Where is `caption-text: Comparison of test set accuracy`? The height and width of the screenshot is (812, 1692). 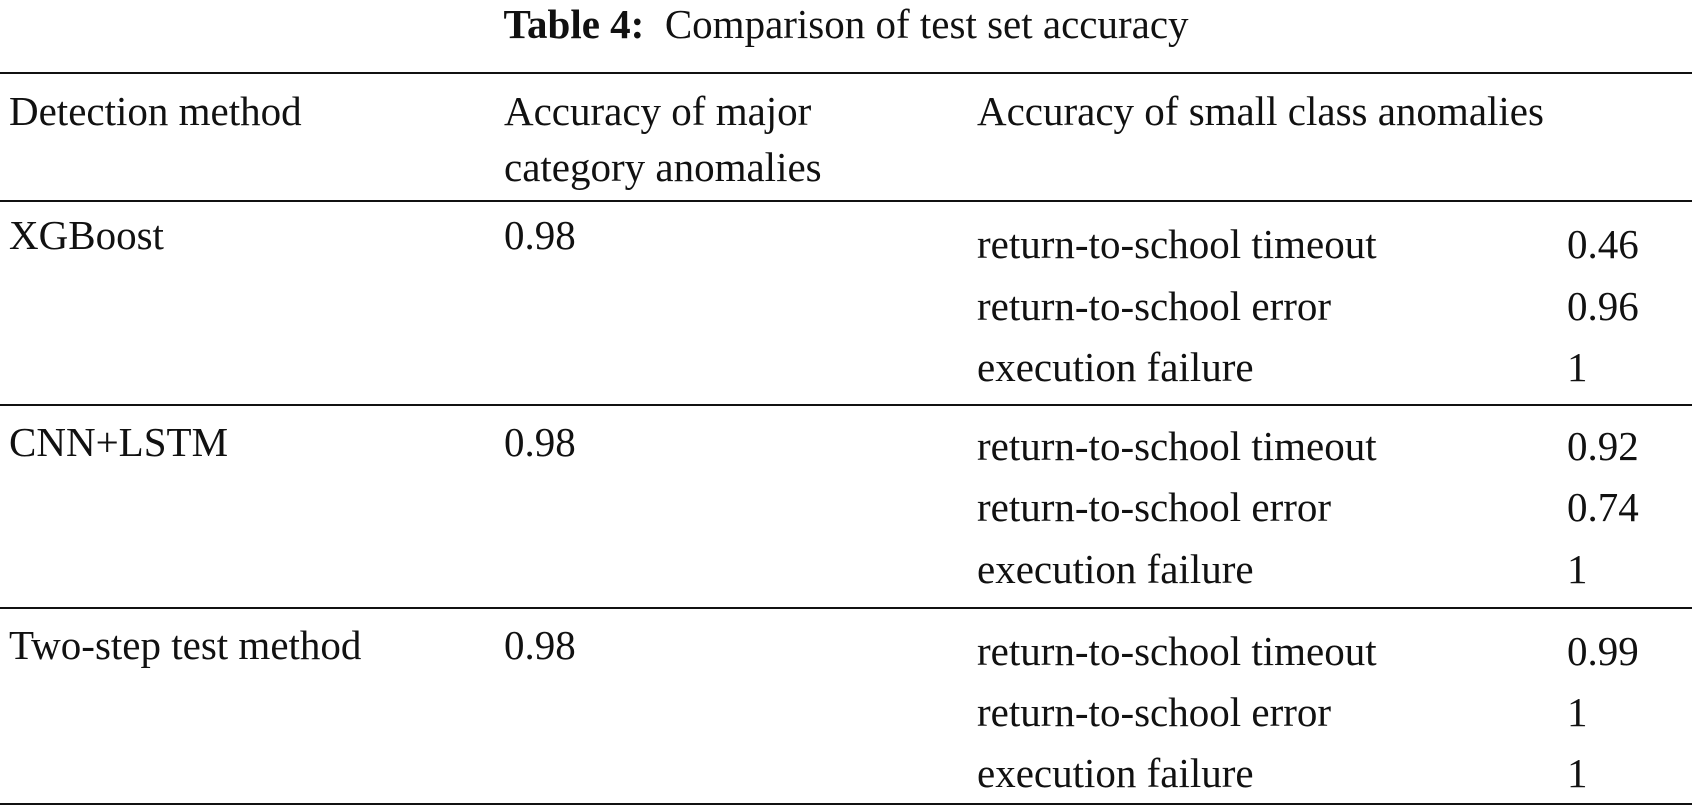 caption-text: Comparison of test set accuracy is located at coordinates (926, 24).